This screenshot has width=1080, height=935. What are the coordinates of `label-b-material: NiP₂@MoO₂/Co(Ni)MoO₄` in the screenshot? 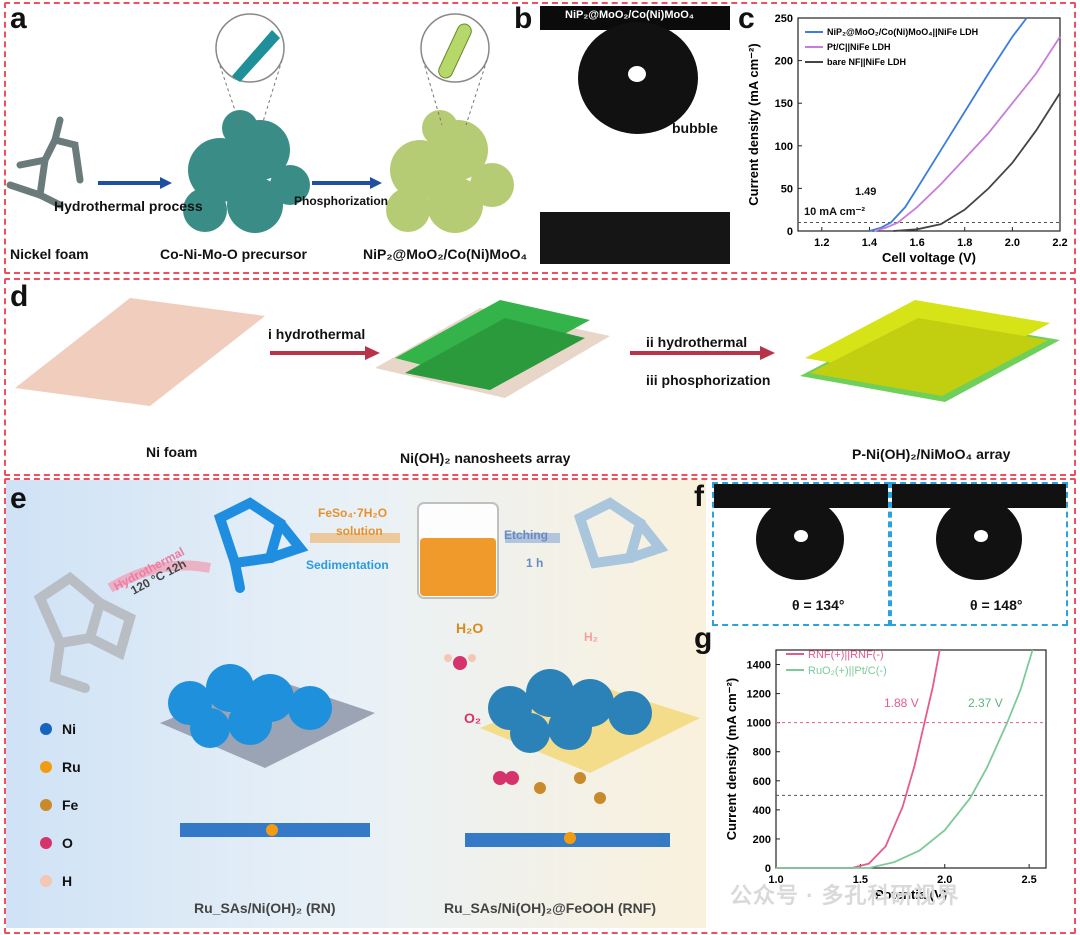 It's located at (630, 15).